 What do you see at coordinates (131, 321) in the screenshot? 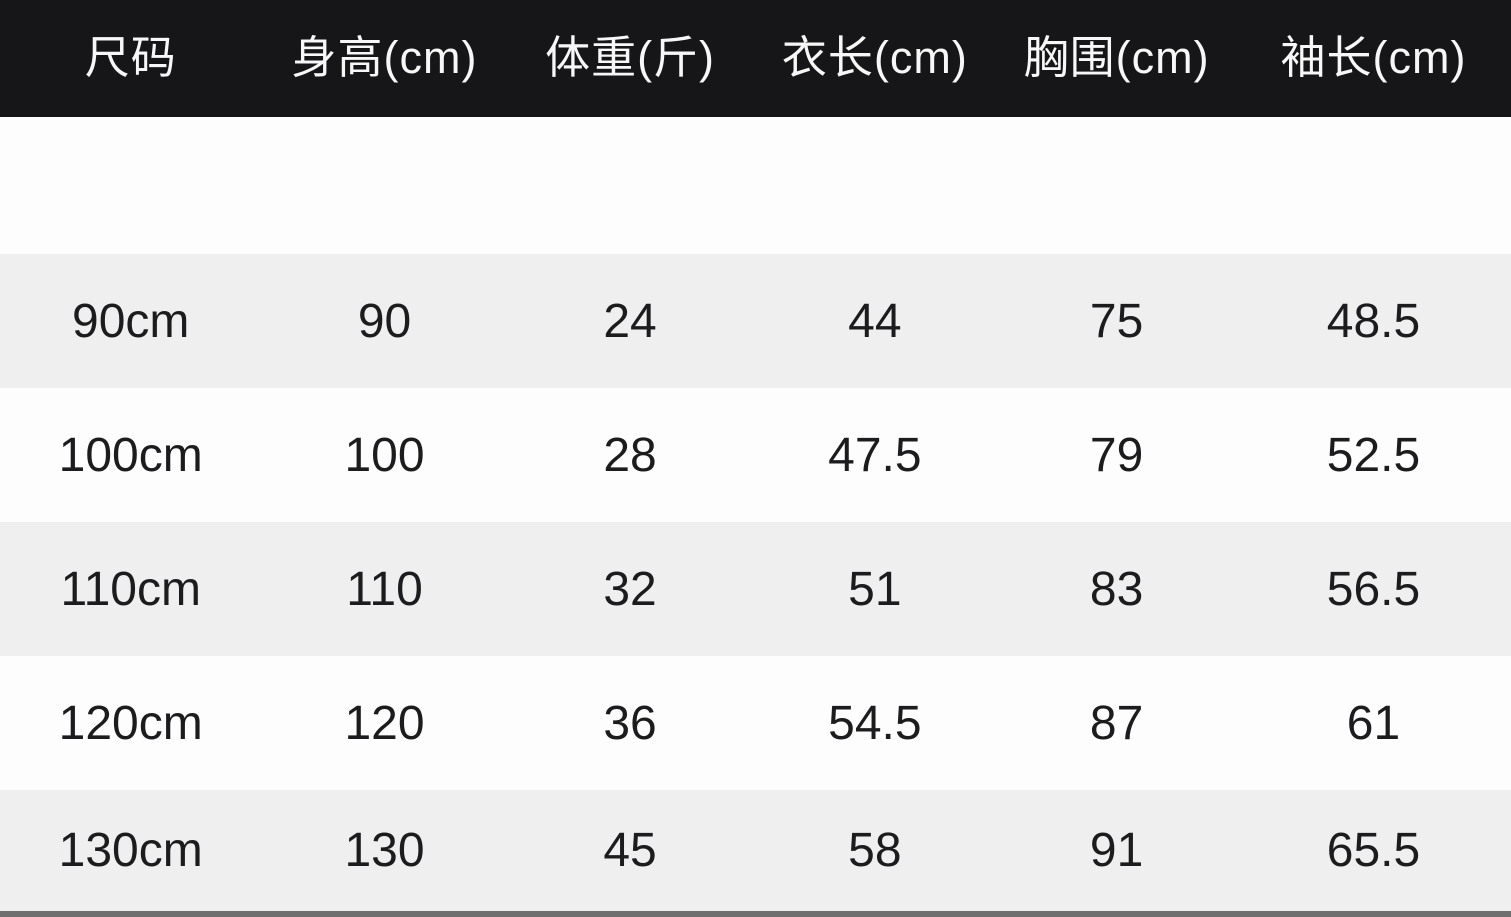
I see `cell-size: 90cm` at bounding box center [131, 321].